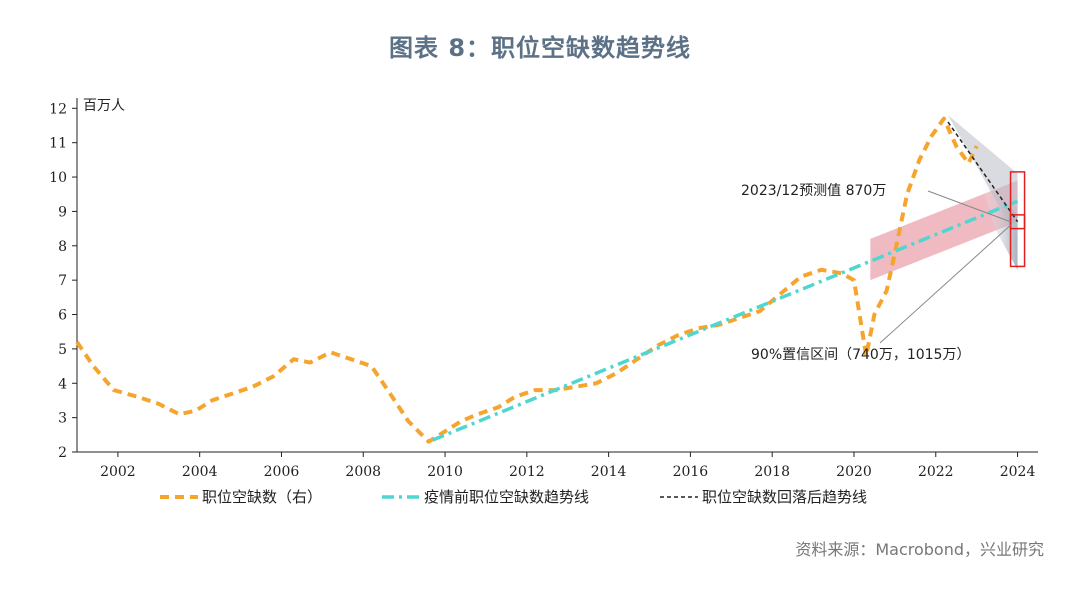 Image resolution: width=1080 pixels, height=592 pixels. What do you see at coordinates (936, 472) in the screenshot?
I see `x-tick-label: 2022` at bounding box center [936, 472].